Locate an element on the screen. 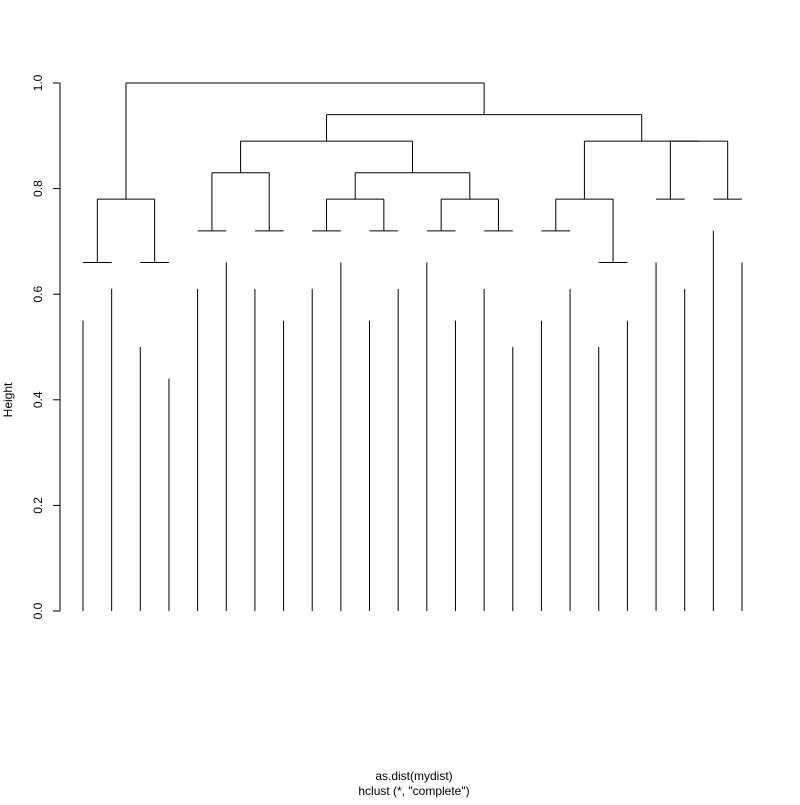 This screenshot has height=805, width=800. subtitle: hclust (*, "complete") is located at coordinates (413, 791).